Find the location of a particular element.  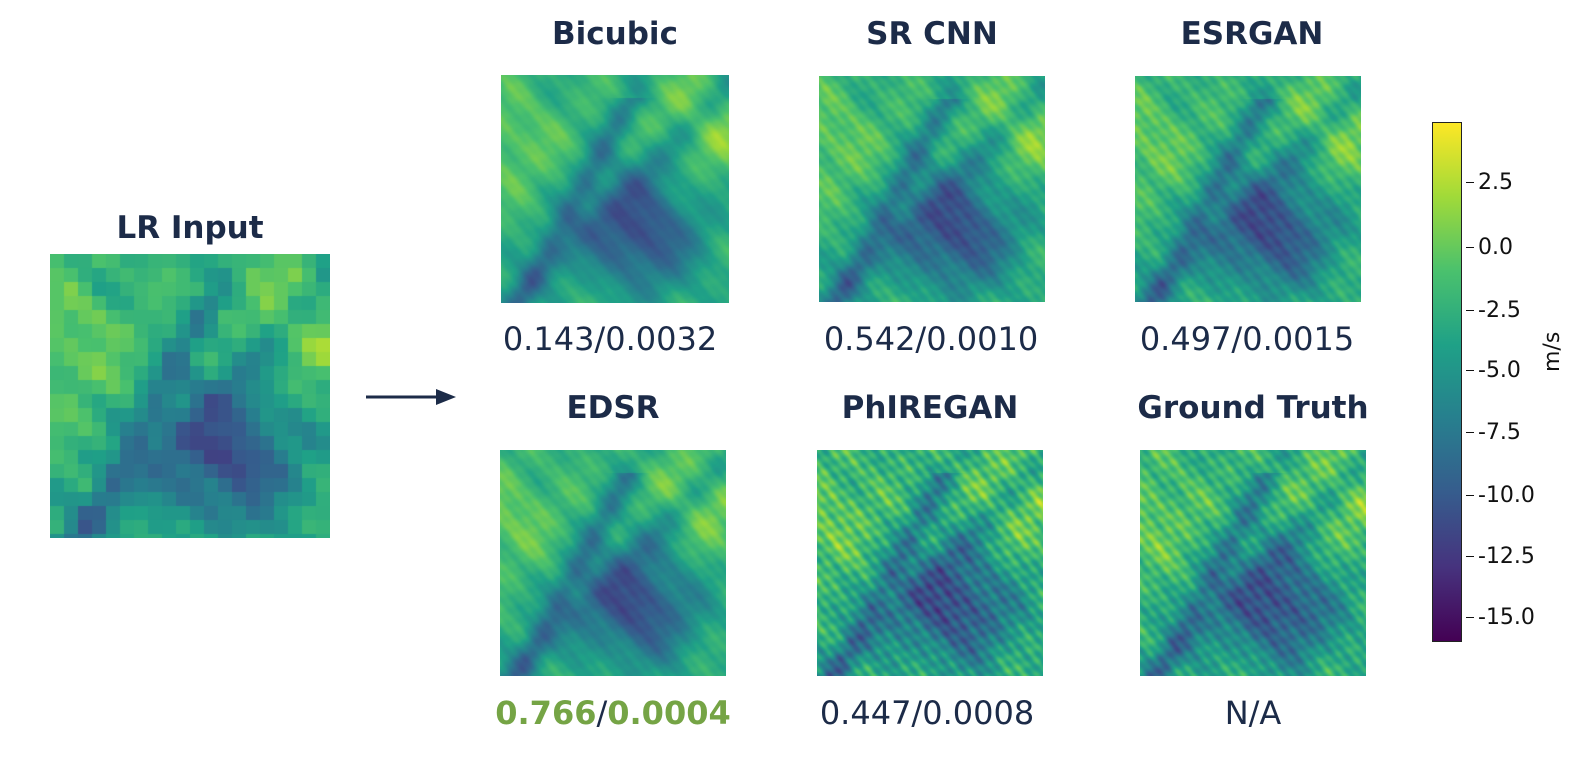

colorbar-tick: -2.5 is located at coordinates (1493, 310).